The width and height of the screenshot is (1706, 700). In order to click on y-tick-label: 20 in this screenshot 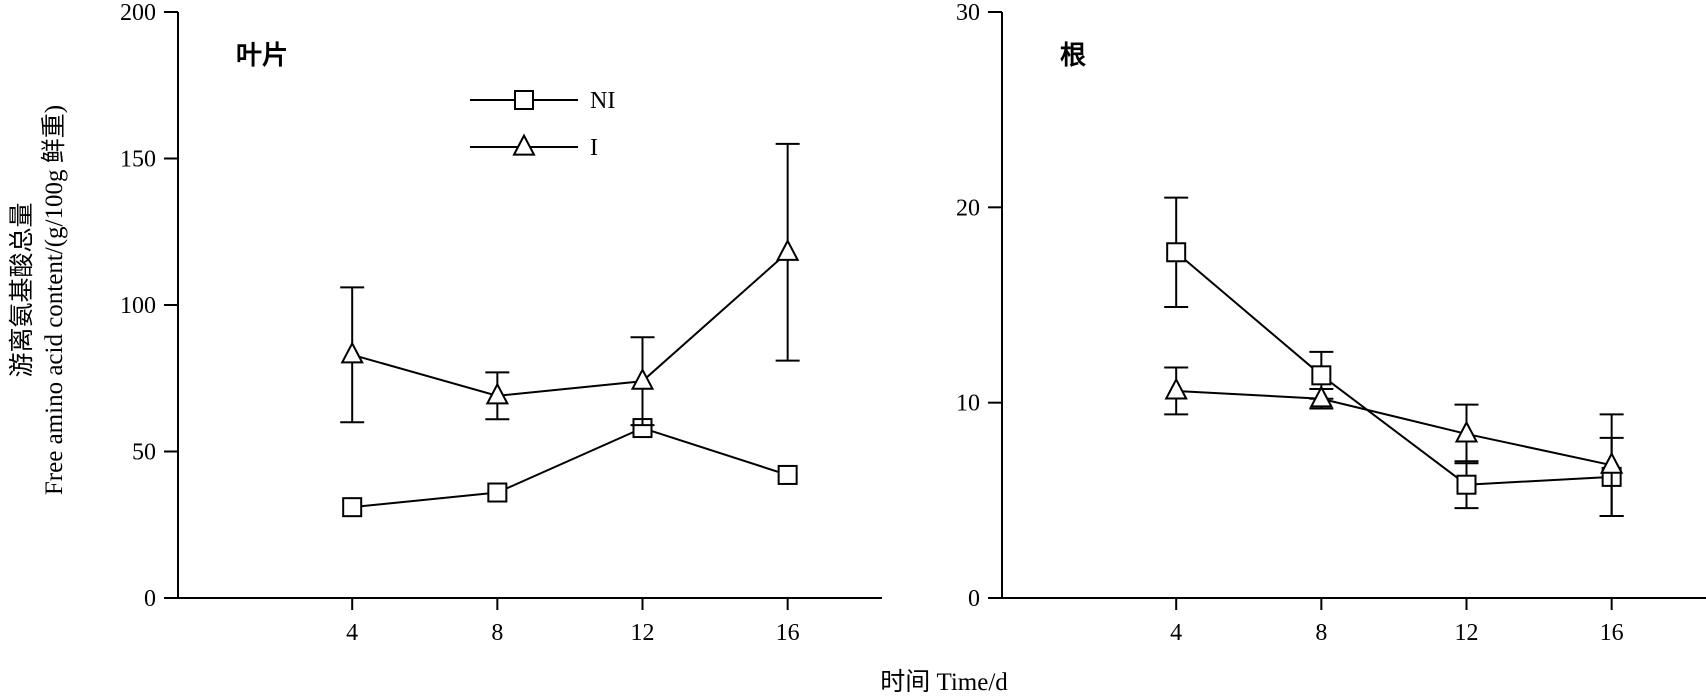, I will do `click(968, 208)`.